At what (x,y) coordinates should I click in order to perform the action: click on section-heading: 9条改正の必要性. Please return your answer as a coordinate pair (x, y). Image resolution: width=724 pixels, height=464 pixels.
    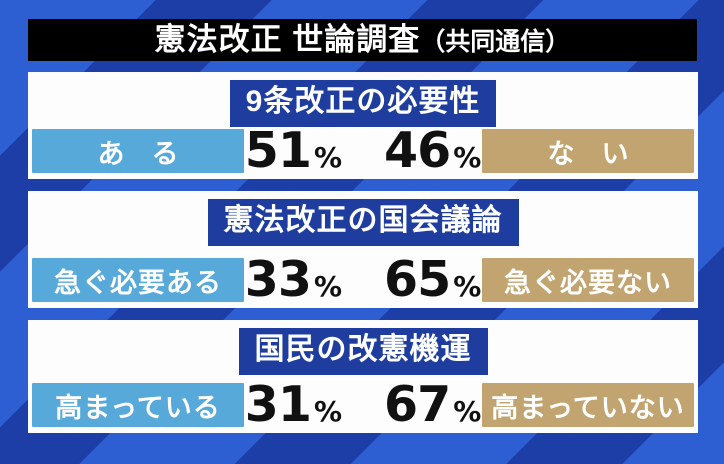
    Looking at the image, I should click on (363, 103).